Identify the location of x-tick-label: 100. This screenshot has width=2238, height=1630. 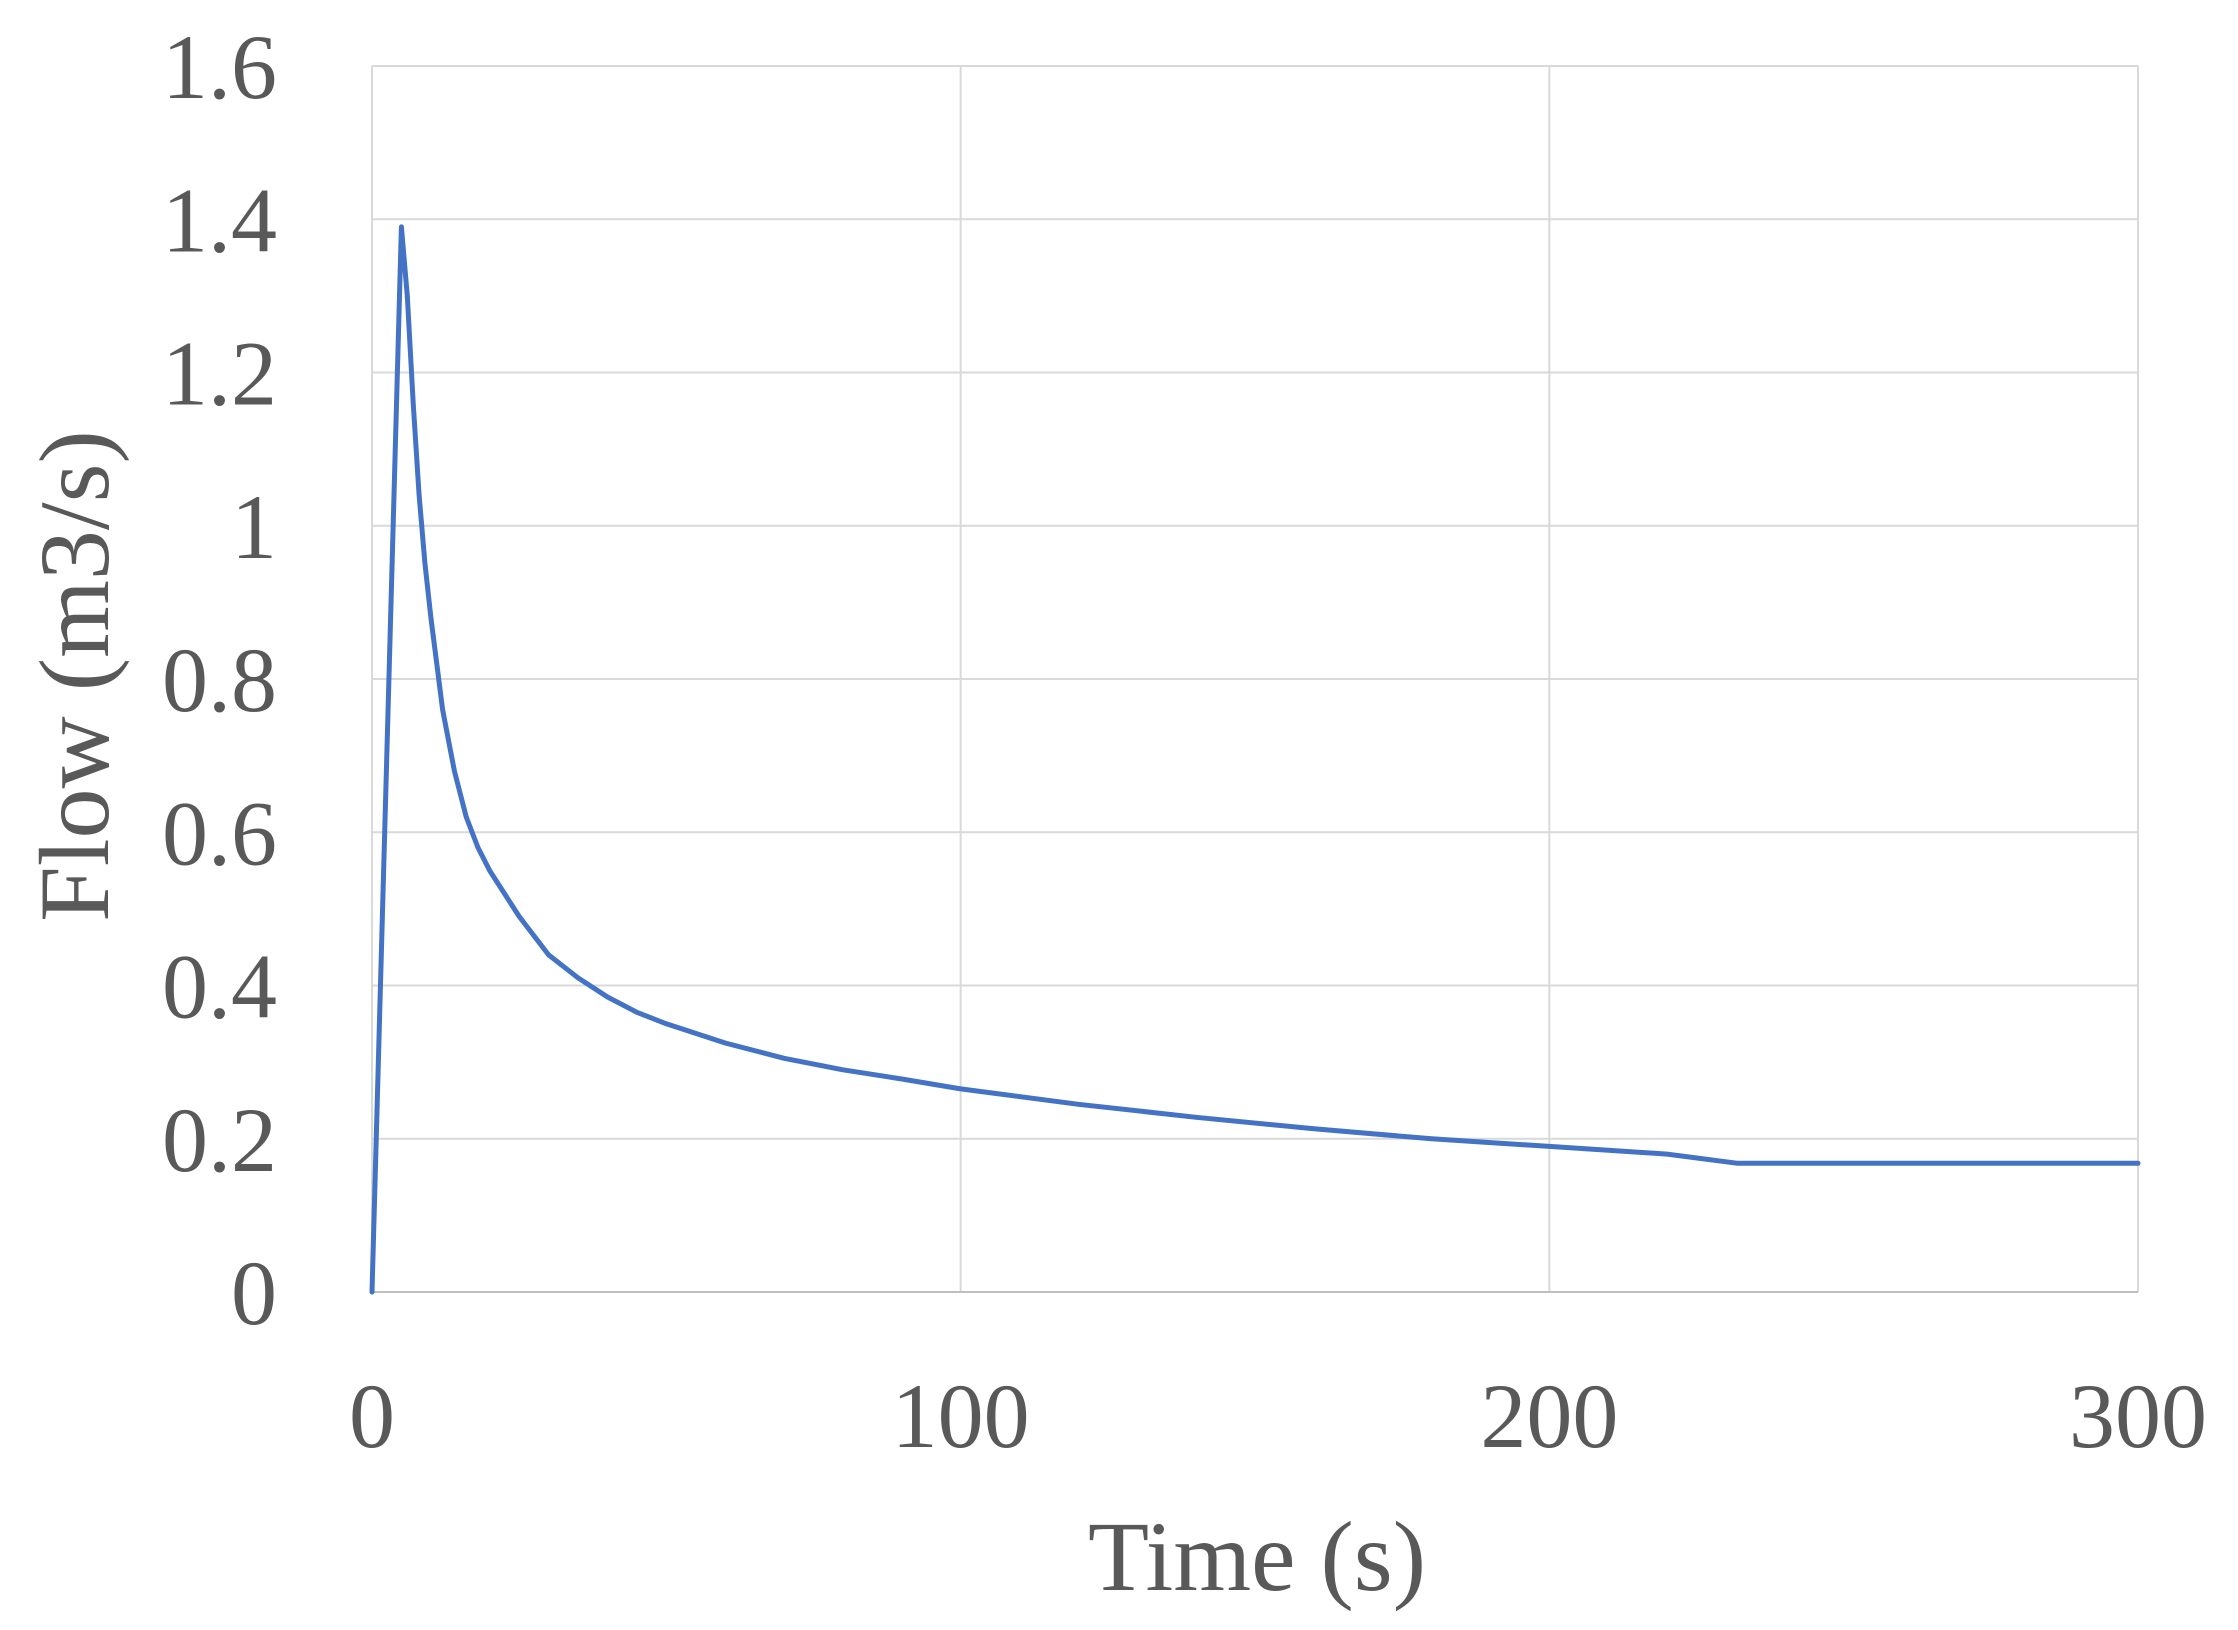
(961, 1416).